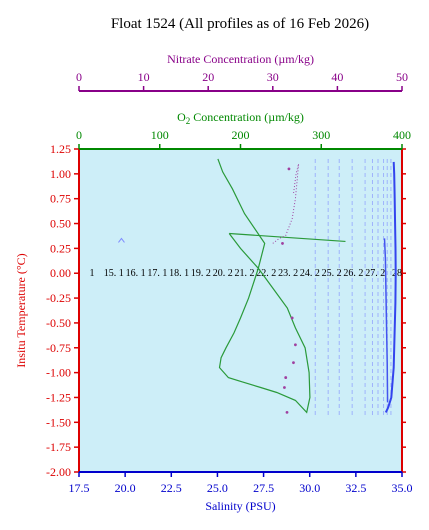 The image size is (429, 530). Describe the element at coordinates (223, 273) in the screenshot. I see `profile-label: 20. 2` at that location.